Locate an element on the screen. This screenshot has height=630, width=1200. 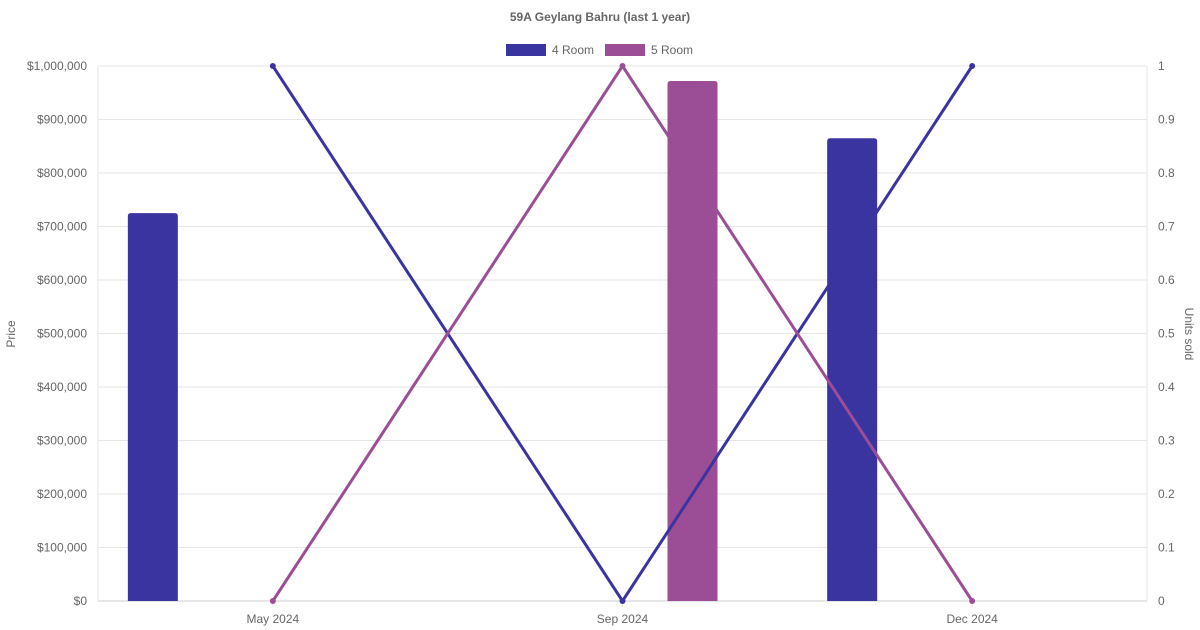
bar-5-room is located at coordinates (692, 341).